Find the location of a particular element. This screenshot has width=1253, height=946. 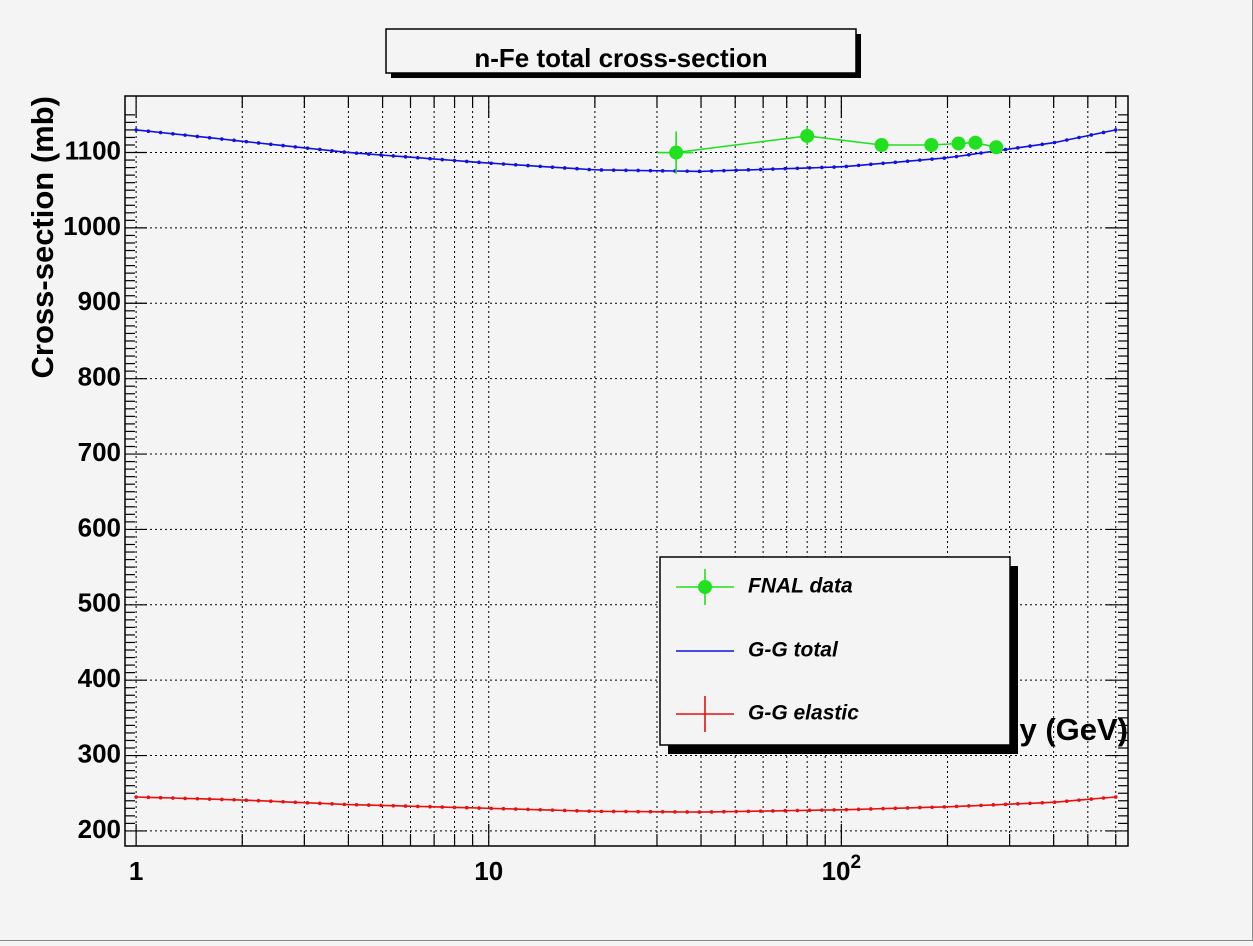

y-tick-label: 900 is located at coordinates (99, 301).